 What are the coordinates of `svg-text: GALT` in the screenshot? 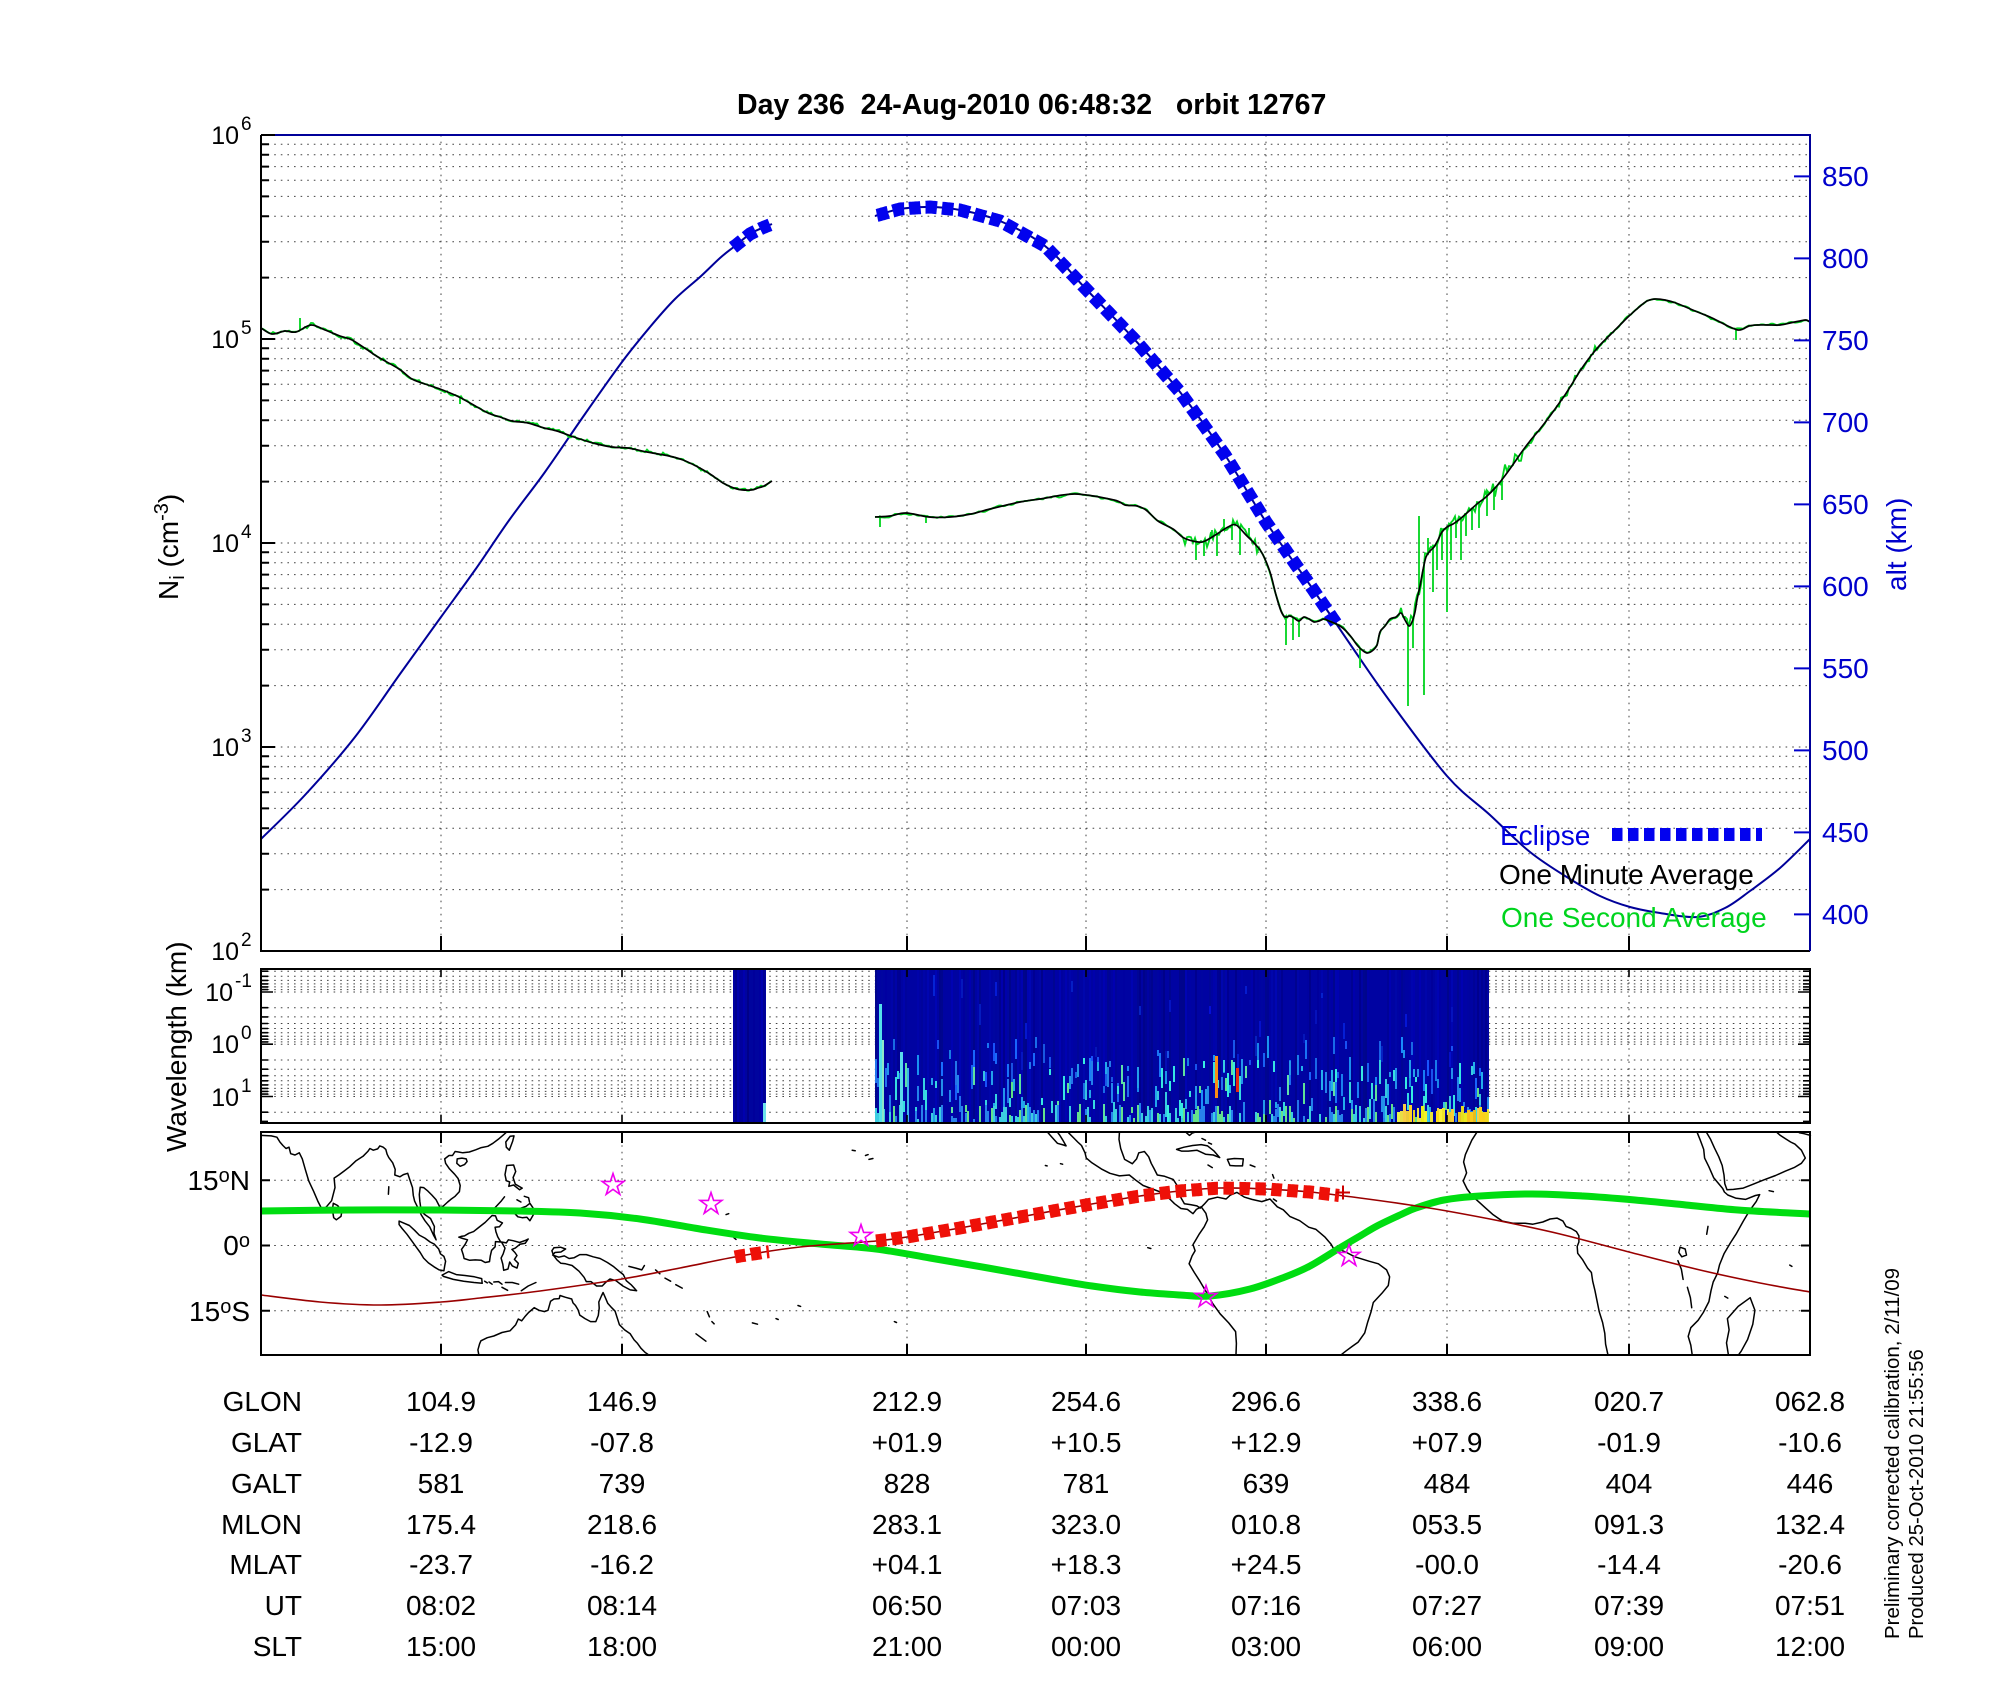 It's located at (266, 1483).